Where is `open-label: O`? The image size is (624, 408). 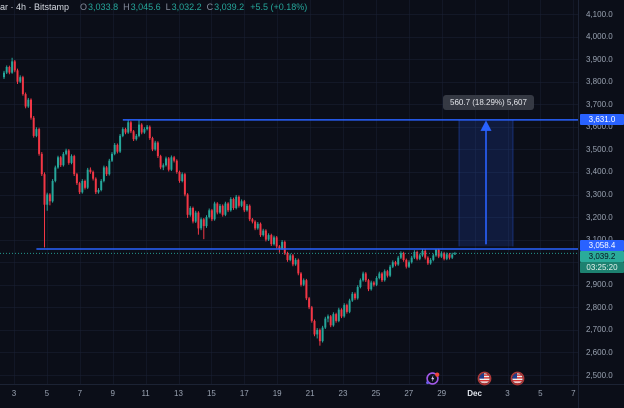
open-label: O is located at coordinates (84, 7).